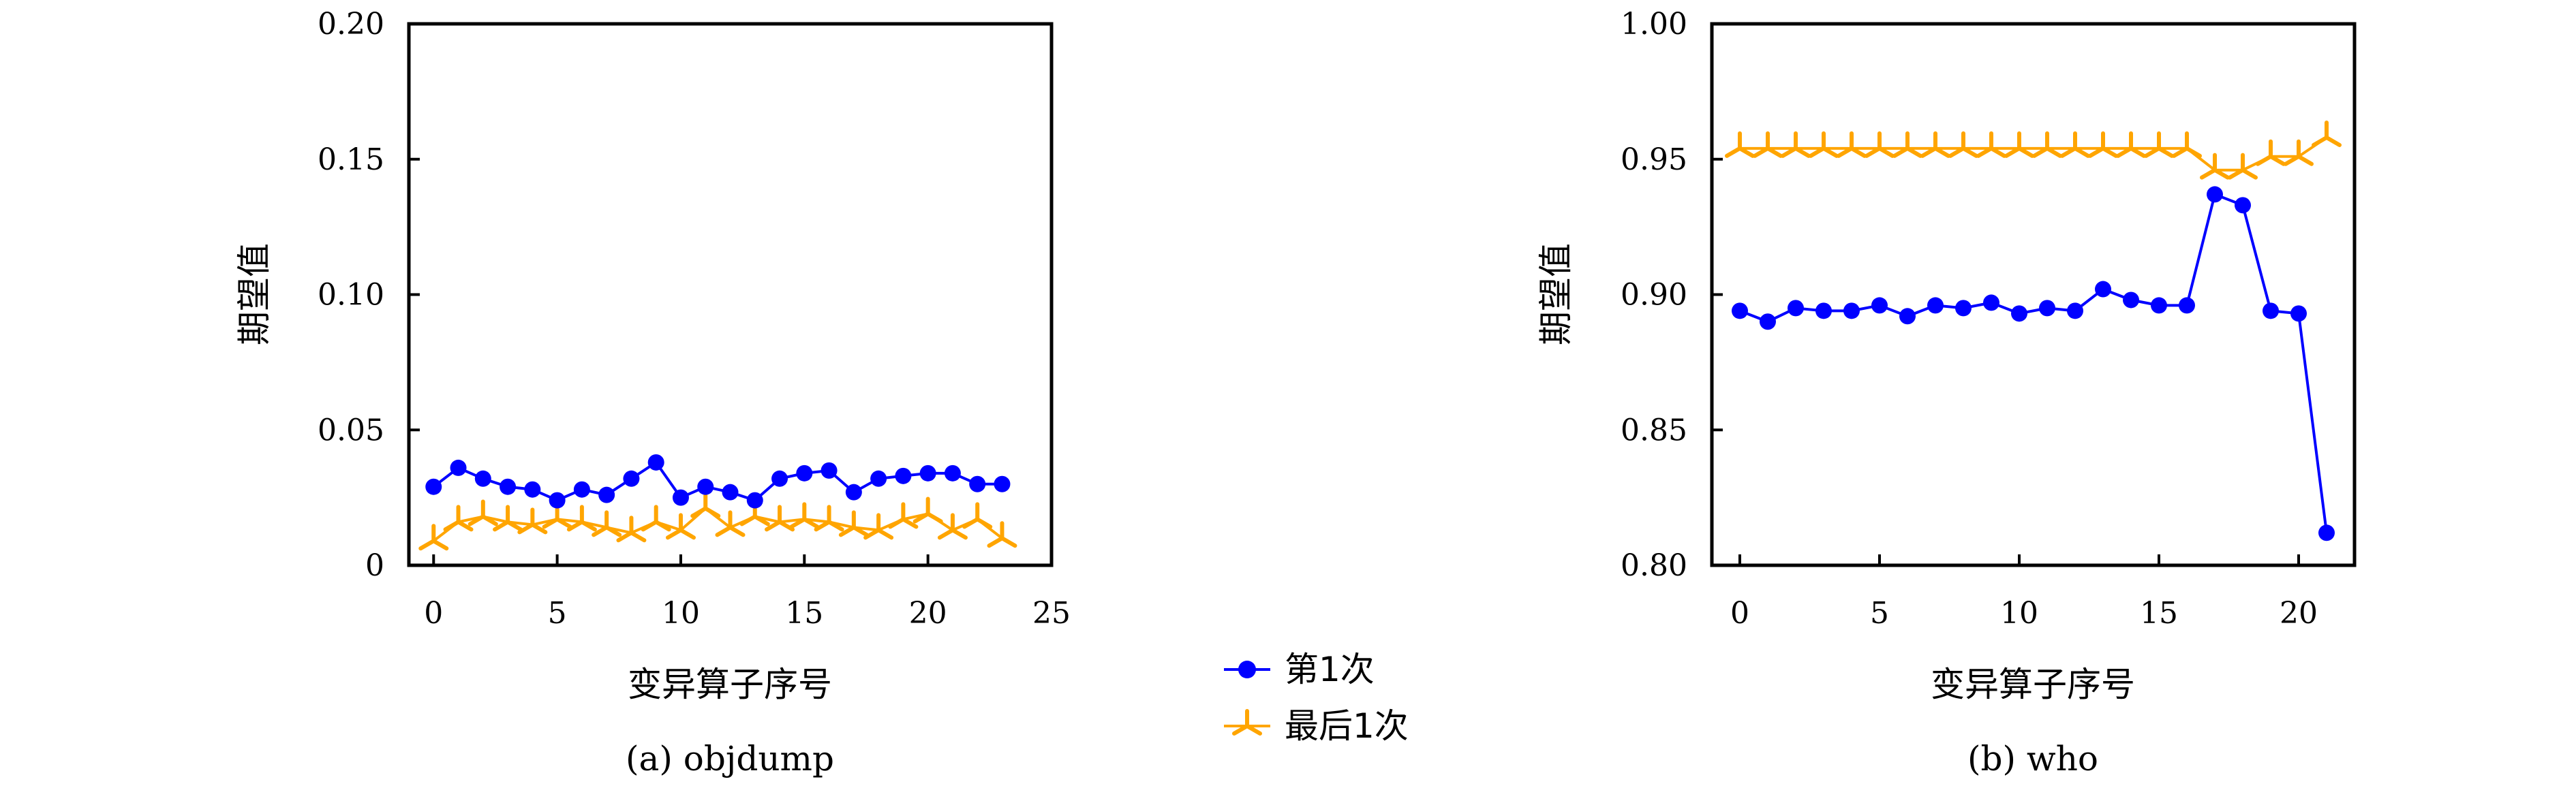 The width and height of the screenshot is (2576, 788). Describe the element at coordinates (351, 430) in the screenshot. I see `y-tick-label: 0.05` at that location.